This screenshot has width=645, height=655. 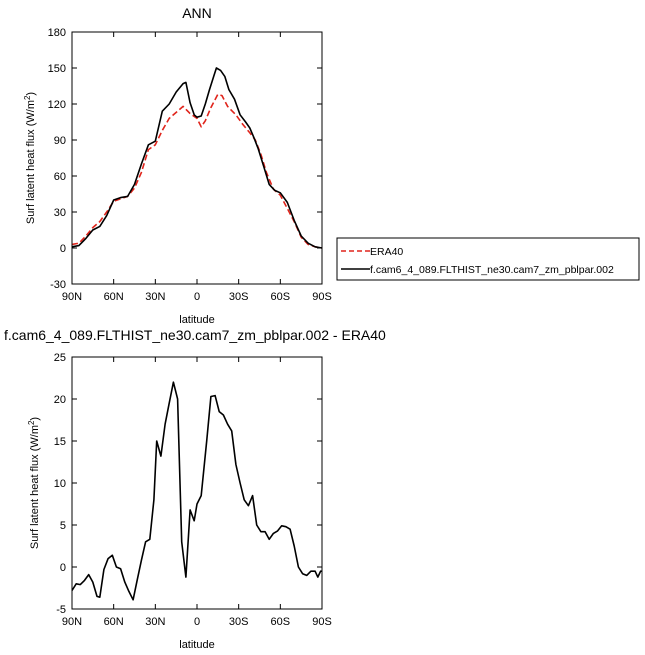 What do you see at coordinates (60, 177) in the screenshot?
I see `top-plot-y-tick-label: 60` at bounding box center [60, 177].